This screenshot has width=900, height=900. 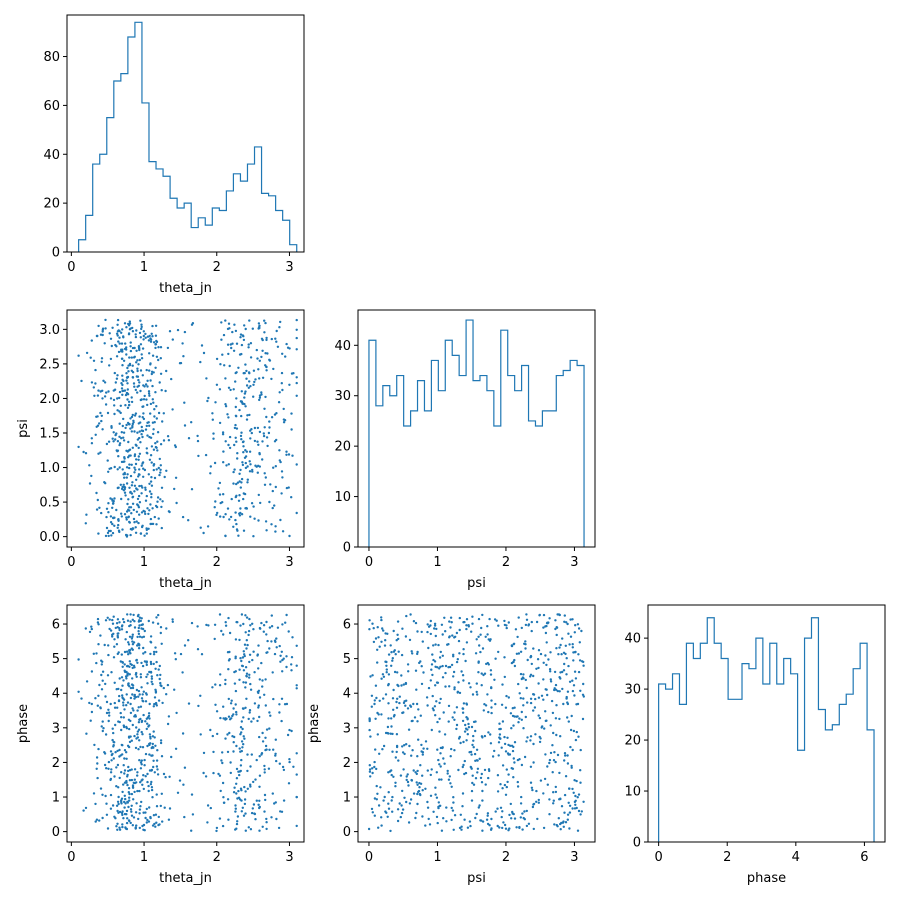 I want to click on y-tick-label: 0, so click(x=56, y=253).